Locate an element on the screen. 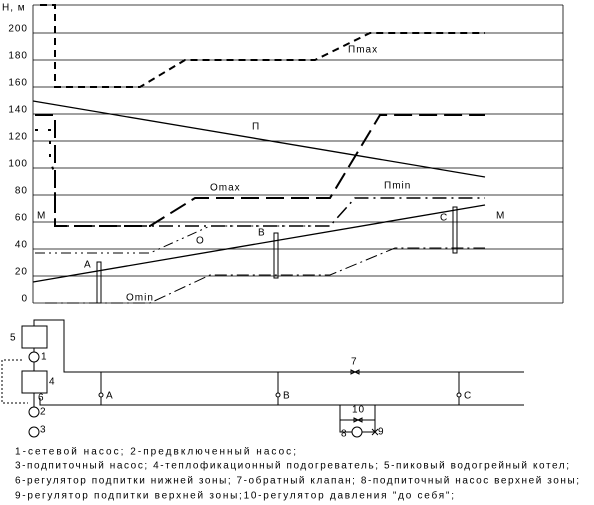 This screenshot has height=505, width=594. o-line is located at coordinates (182, 239).